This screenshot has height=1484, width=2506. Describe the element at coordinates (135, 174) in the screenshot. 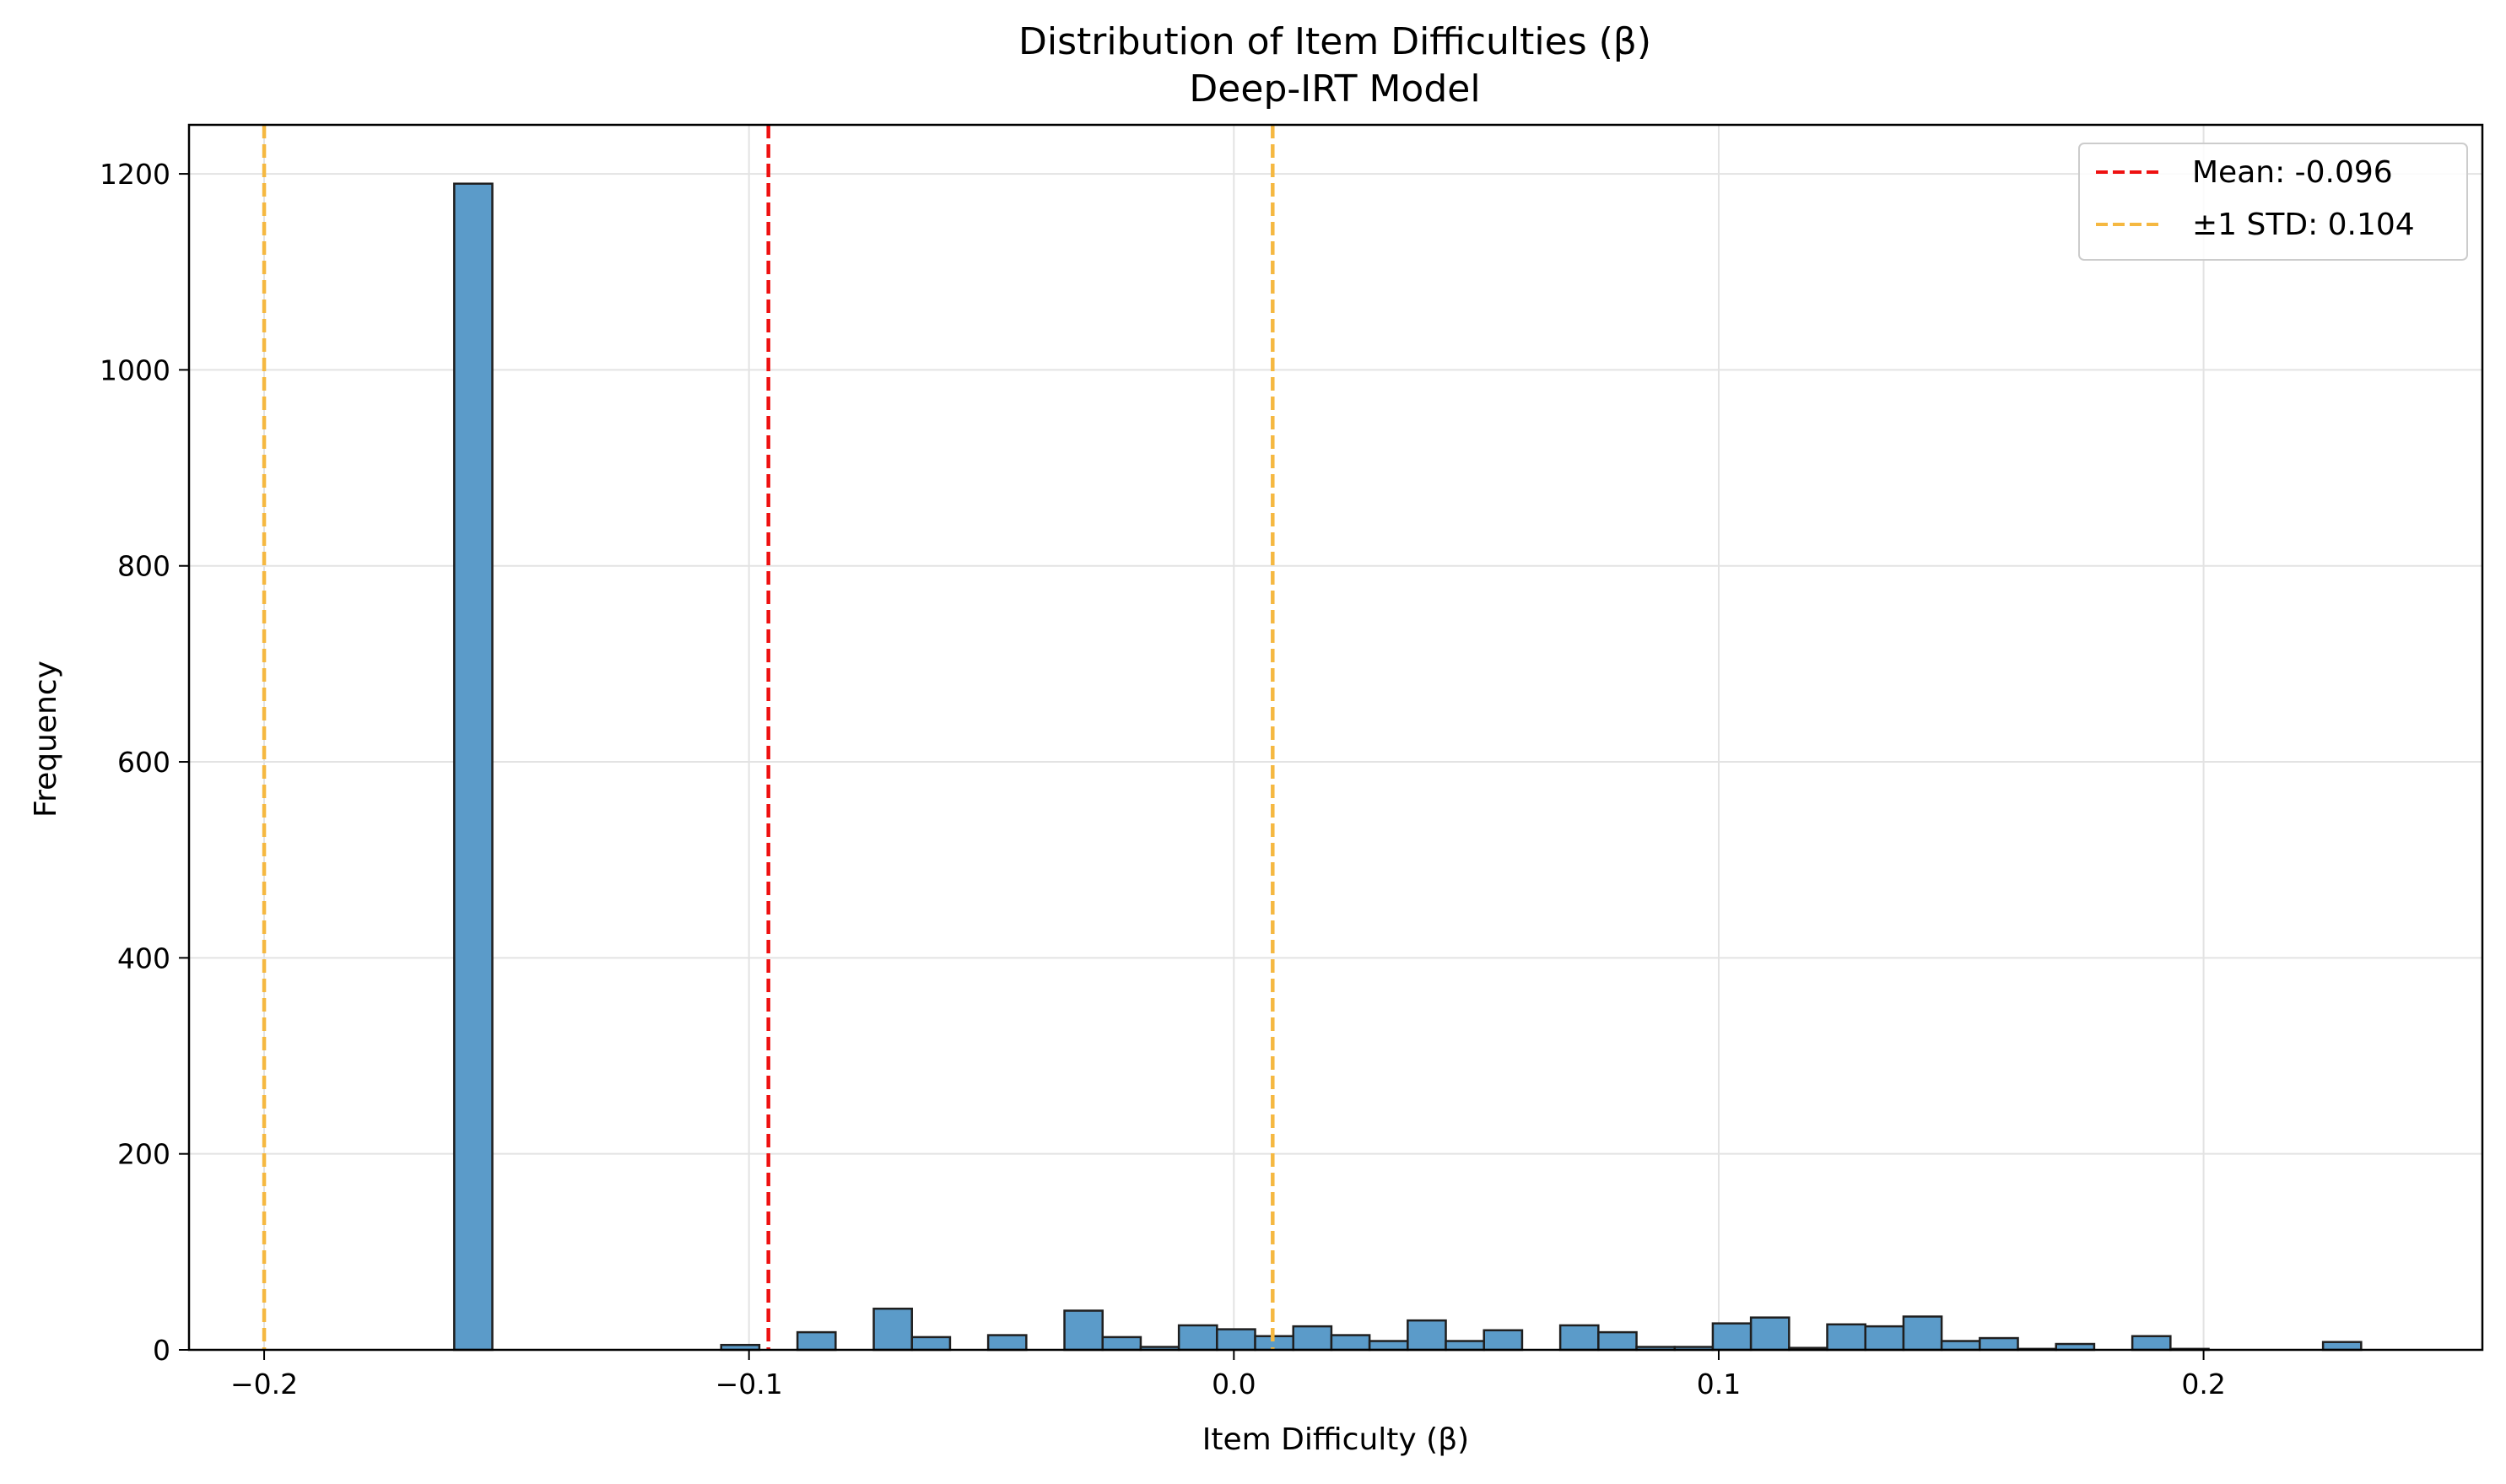

I see `y-tick-label: 1200` at that location.